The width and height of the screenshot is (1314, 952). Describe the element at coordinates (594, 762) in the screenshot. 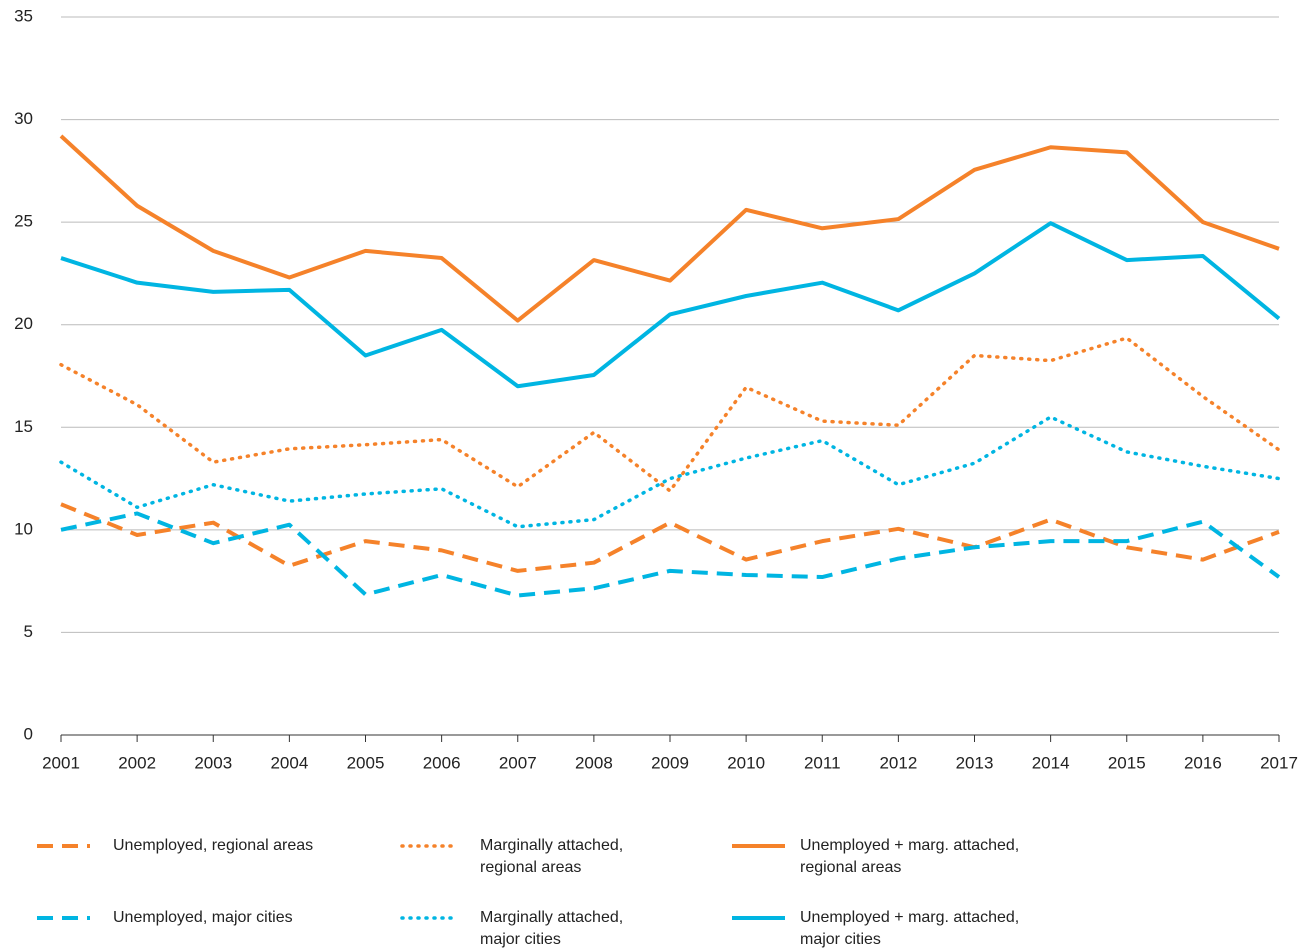

I see `x-tick-label: 2008` at that location.